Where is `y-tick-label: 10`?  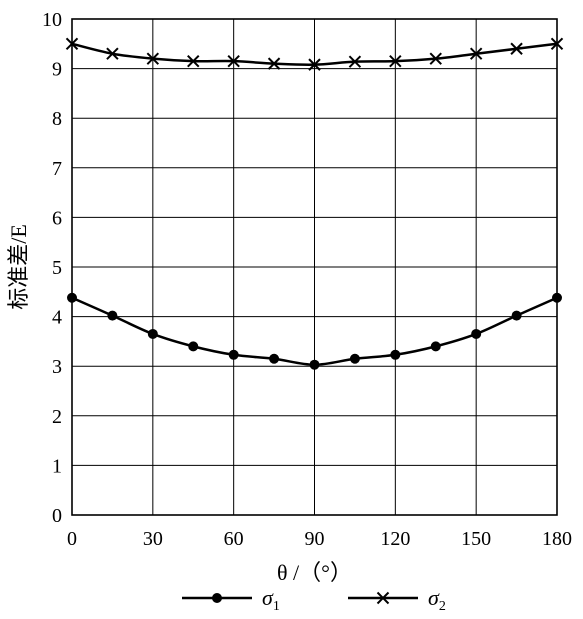 y-tick-label: 10 is located at coordinates (52, 20).